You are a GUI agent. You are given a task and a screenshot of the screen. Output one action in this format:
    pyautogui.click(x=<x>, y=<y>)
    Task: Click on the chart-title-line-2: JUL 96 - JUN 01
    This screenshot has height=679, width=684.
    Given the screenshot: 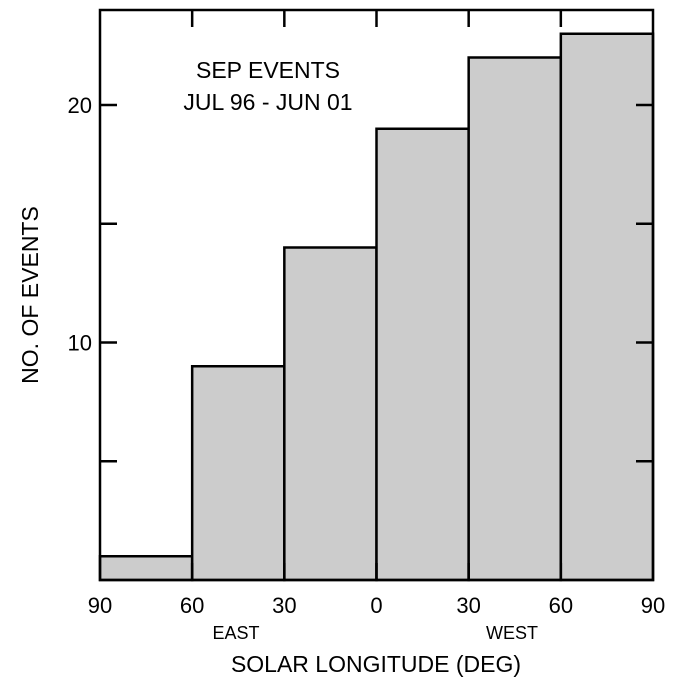 What is the action you would take?
    pyautogui.click(x=267, y=102)
    